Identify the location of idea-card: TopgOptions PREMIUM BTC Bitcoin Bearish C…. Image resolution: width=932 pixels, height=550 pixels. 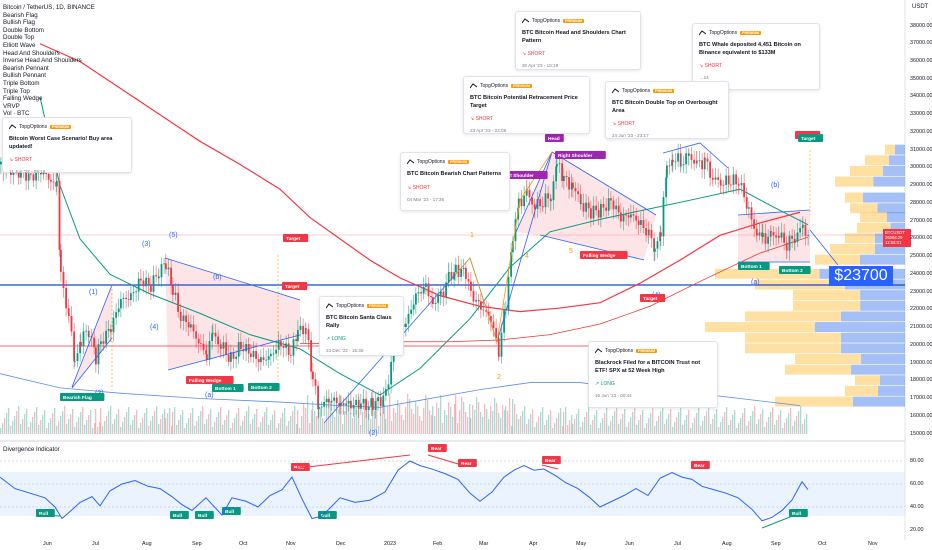
(455, 181).